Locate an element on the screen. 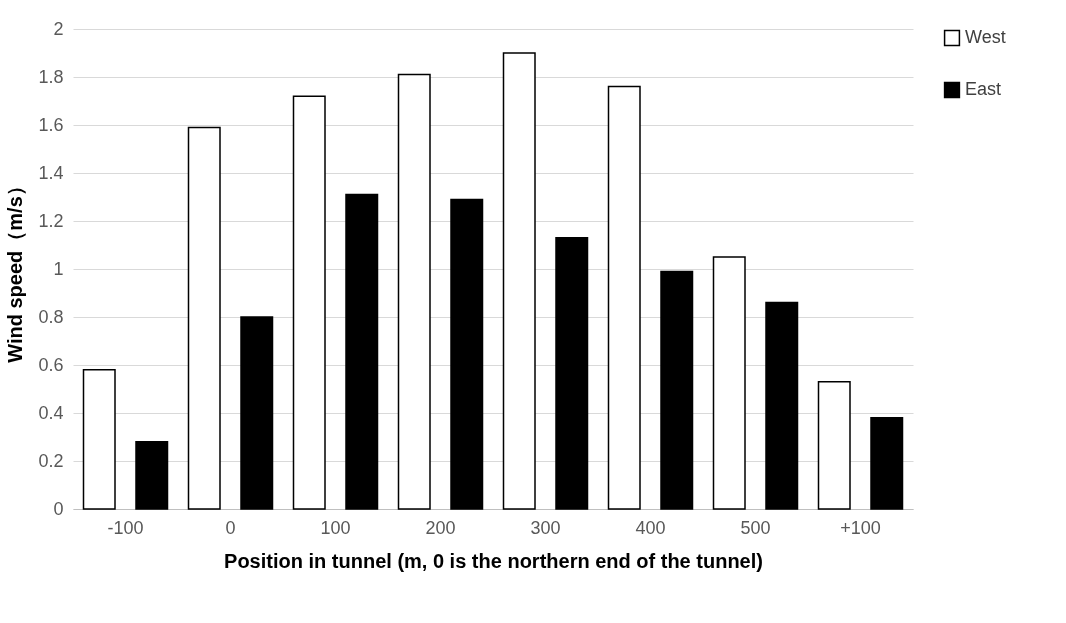 The image size is (1066, 623). y-tick-label: 0.4 is located at coordinates (51, 412).